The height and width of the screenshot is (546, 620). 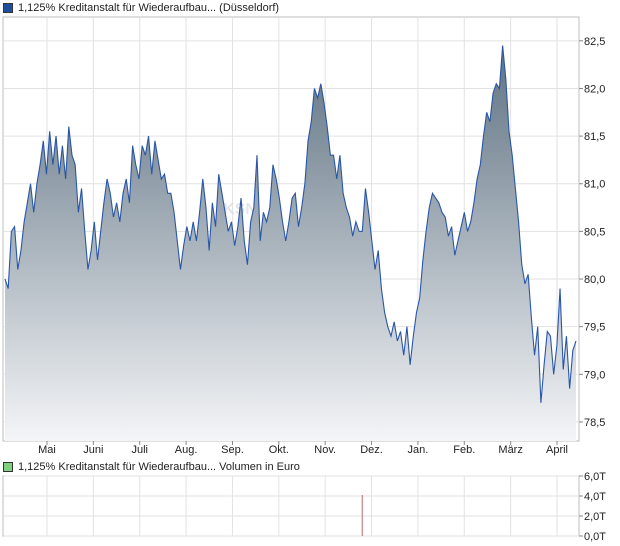 I want to click on volume-gridlines, so click(x=291, y=506).